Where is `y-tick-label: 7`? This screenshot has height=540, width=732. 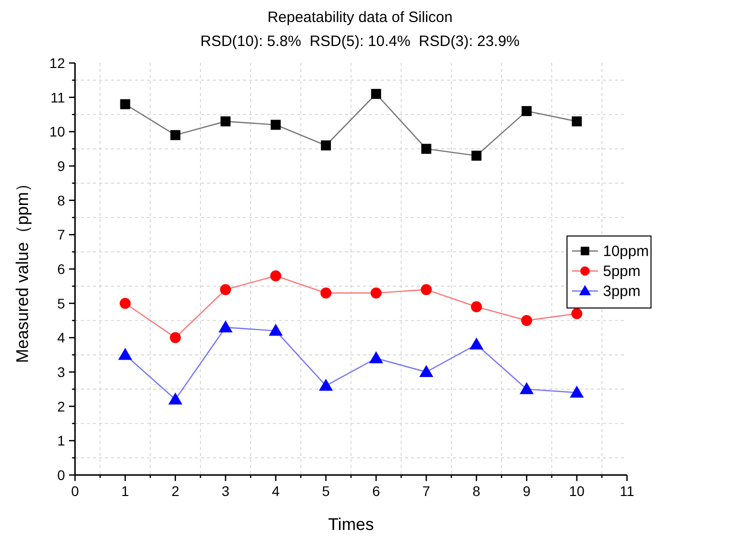 y-tick-label: 7 is located at coordinates (61, 234).